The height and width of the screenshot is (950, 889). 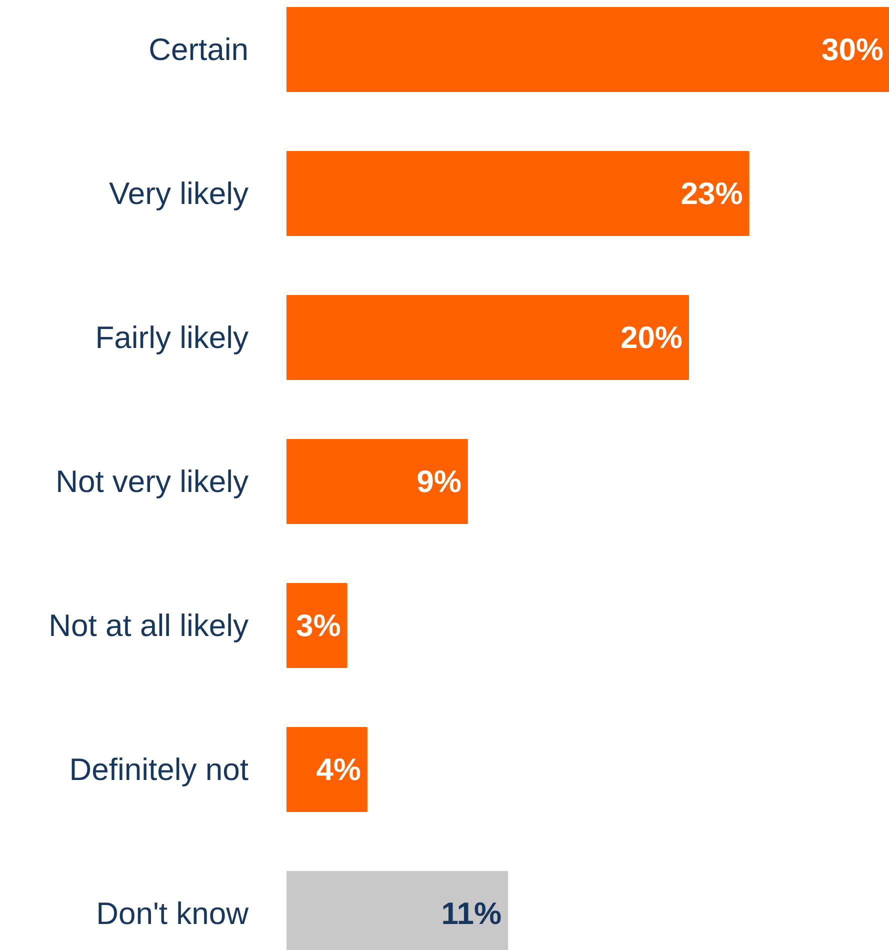 I want to click on data-label: 30%, so click(x=852, y=49).